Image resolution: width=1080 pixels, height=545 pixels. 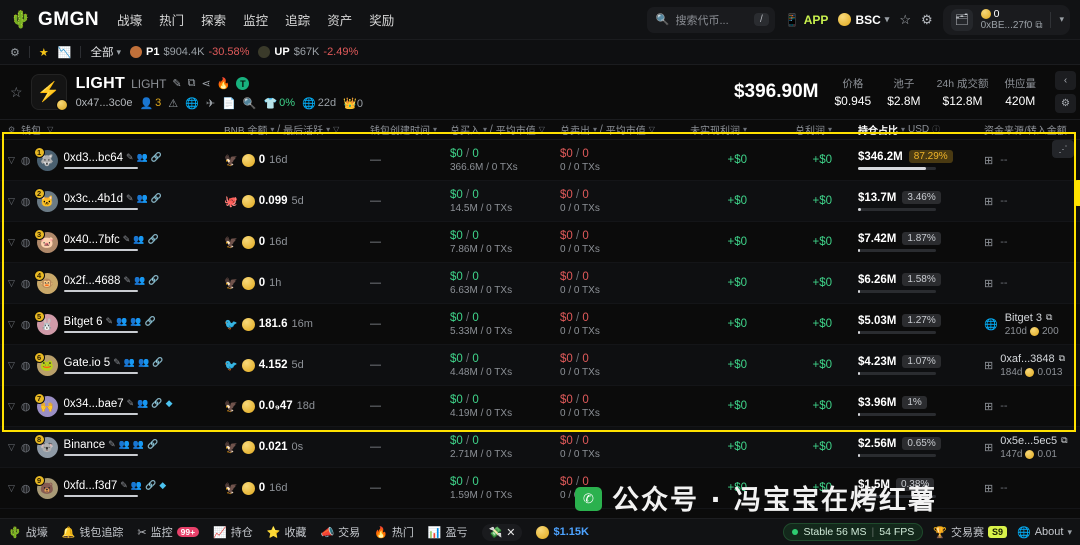 I want to click on nav-item-rewards: 奖励, so click(x=382, y=21).